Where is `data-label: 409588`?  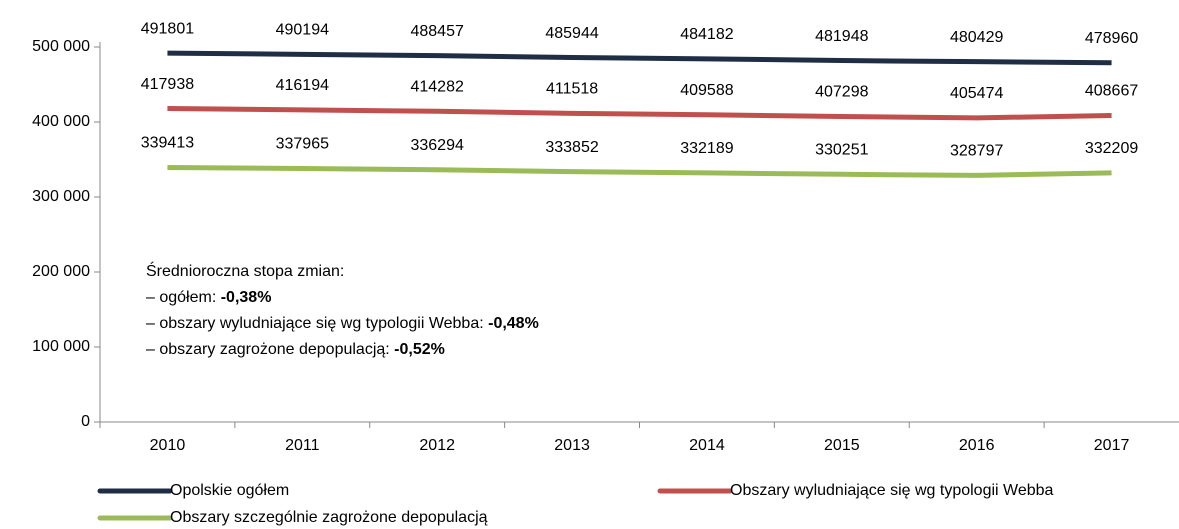
data-label: 409588 is located at coordinates (706, 90).